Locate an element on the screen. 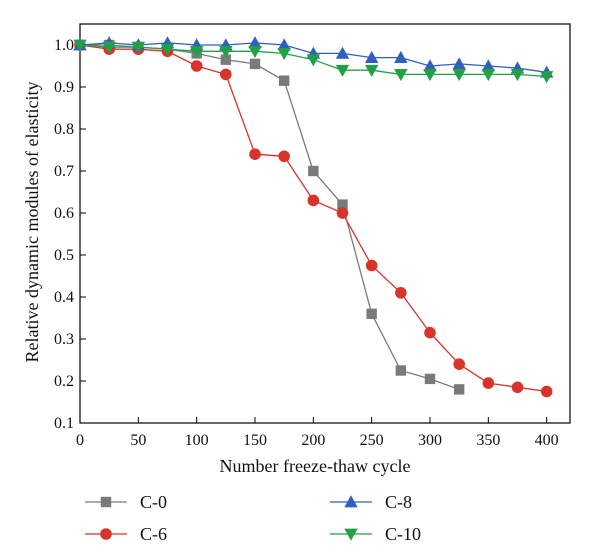  legend-label: C-8 is located at coordinates (398, 502).